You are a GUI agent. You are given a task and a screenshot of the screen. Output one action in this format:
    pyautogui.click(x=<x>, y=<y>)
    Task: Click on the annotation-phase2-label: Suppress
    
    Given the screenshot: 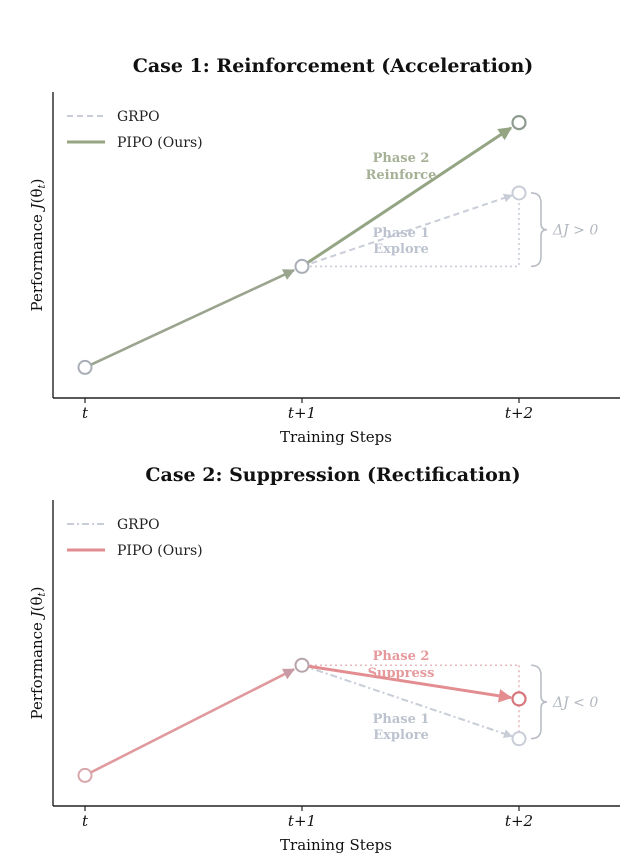 What is the action you would take?
    pyautogui.click(x=401, y=673)
    